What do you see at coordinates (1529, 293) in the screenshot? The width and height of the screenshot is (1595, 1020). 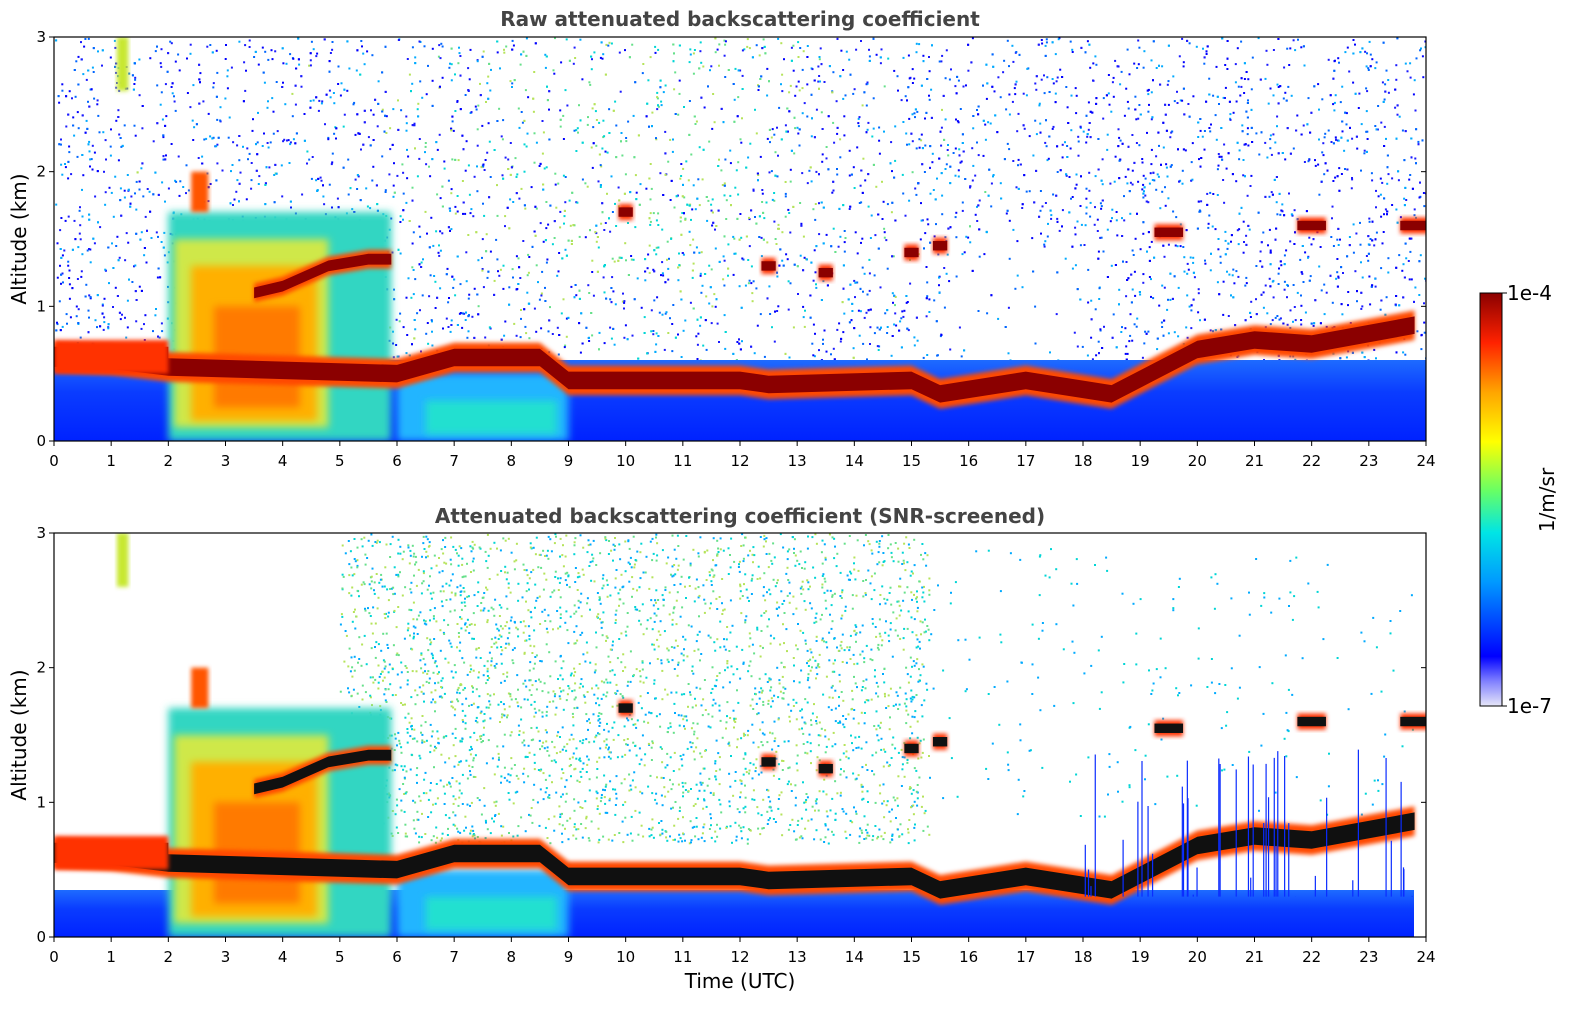 I see `colorbar-max-label: 1e-4` at bounding box center [1529, 293].